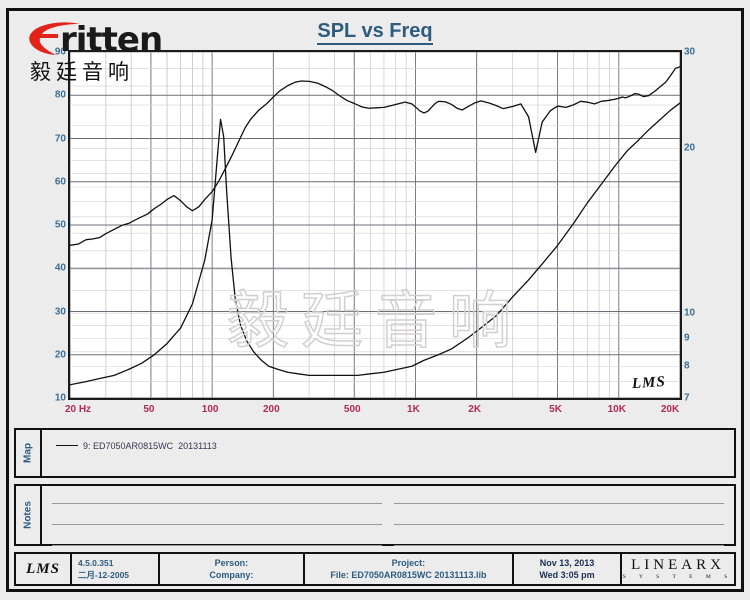  I want to click on notes-side-label: Notes, so click(29, 515).